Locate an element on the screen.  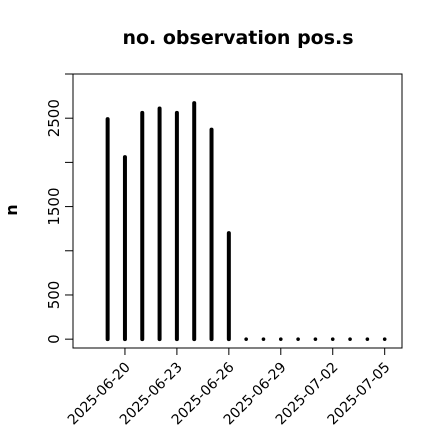
y-tick-label: 0 is located at coordinates (54, 339).